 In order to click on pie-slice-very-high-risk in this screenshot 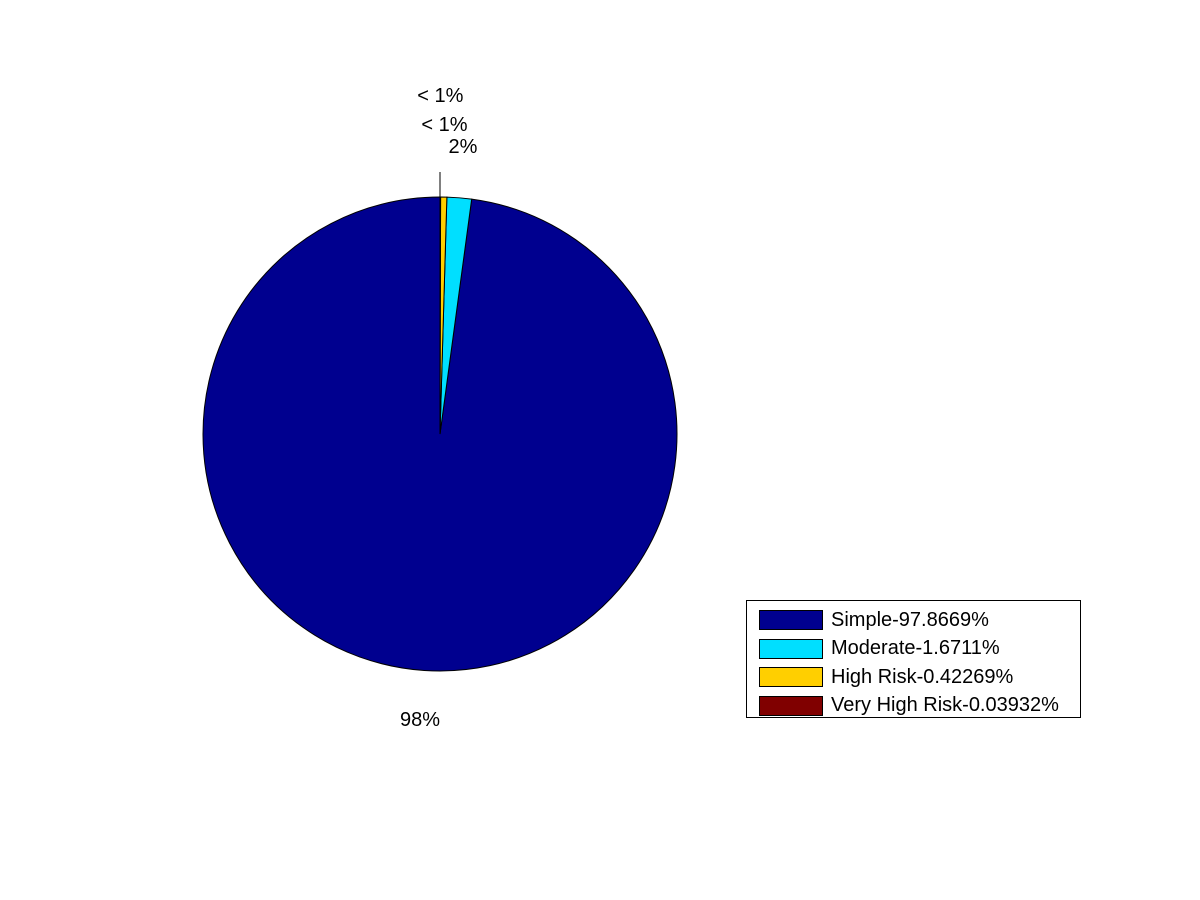, I will do `click(440, 315)`.